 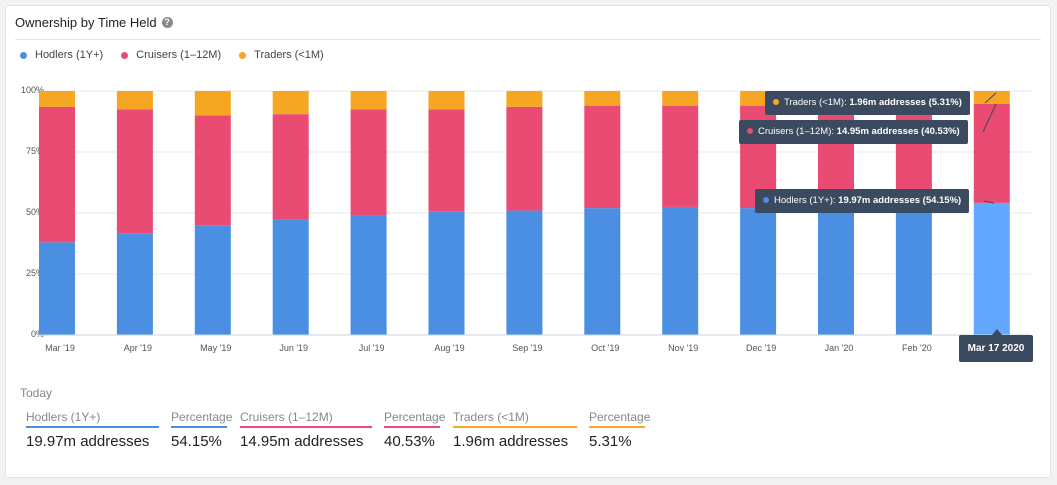 What do you see at coordinates (23, 55) in the screenshot?
I see `legend-dot-hodlers` at bounding box center [23, 55].